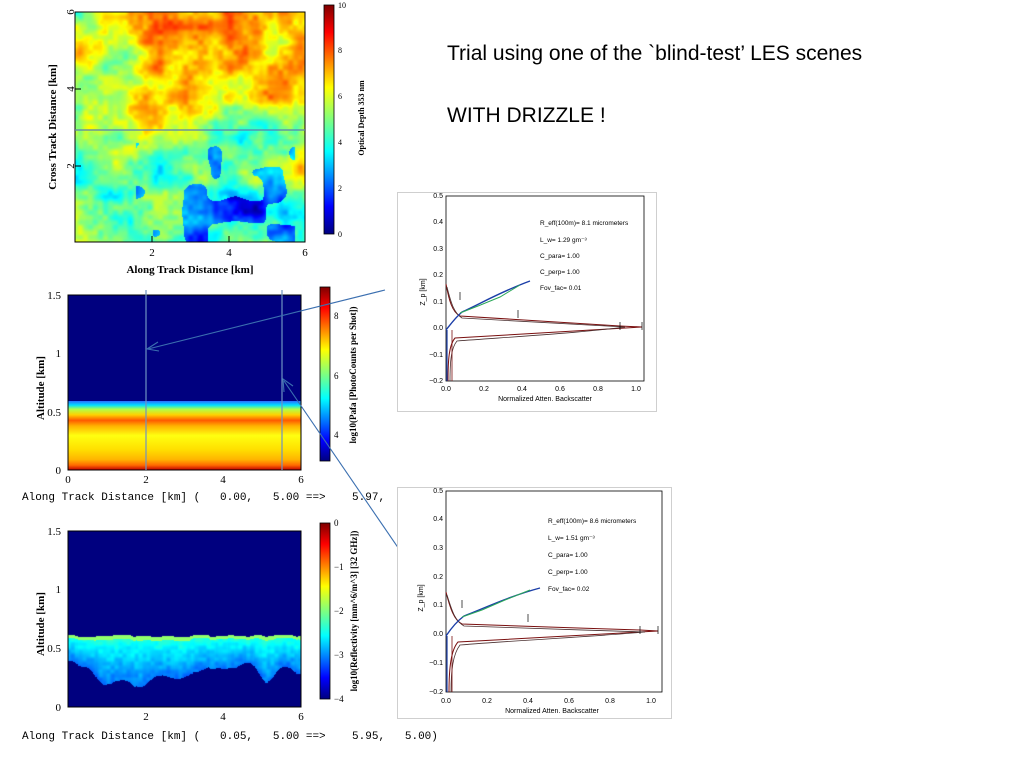  I want to click on profile-bottom-annotation: Fov_fac= 0.02, so click(569, 589).